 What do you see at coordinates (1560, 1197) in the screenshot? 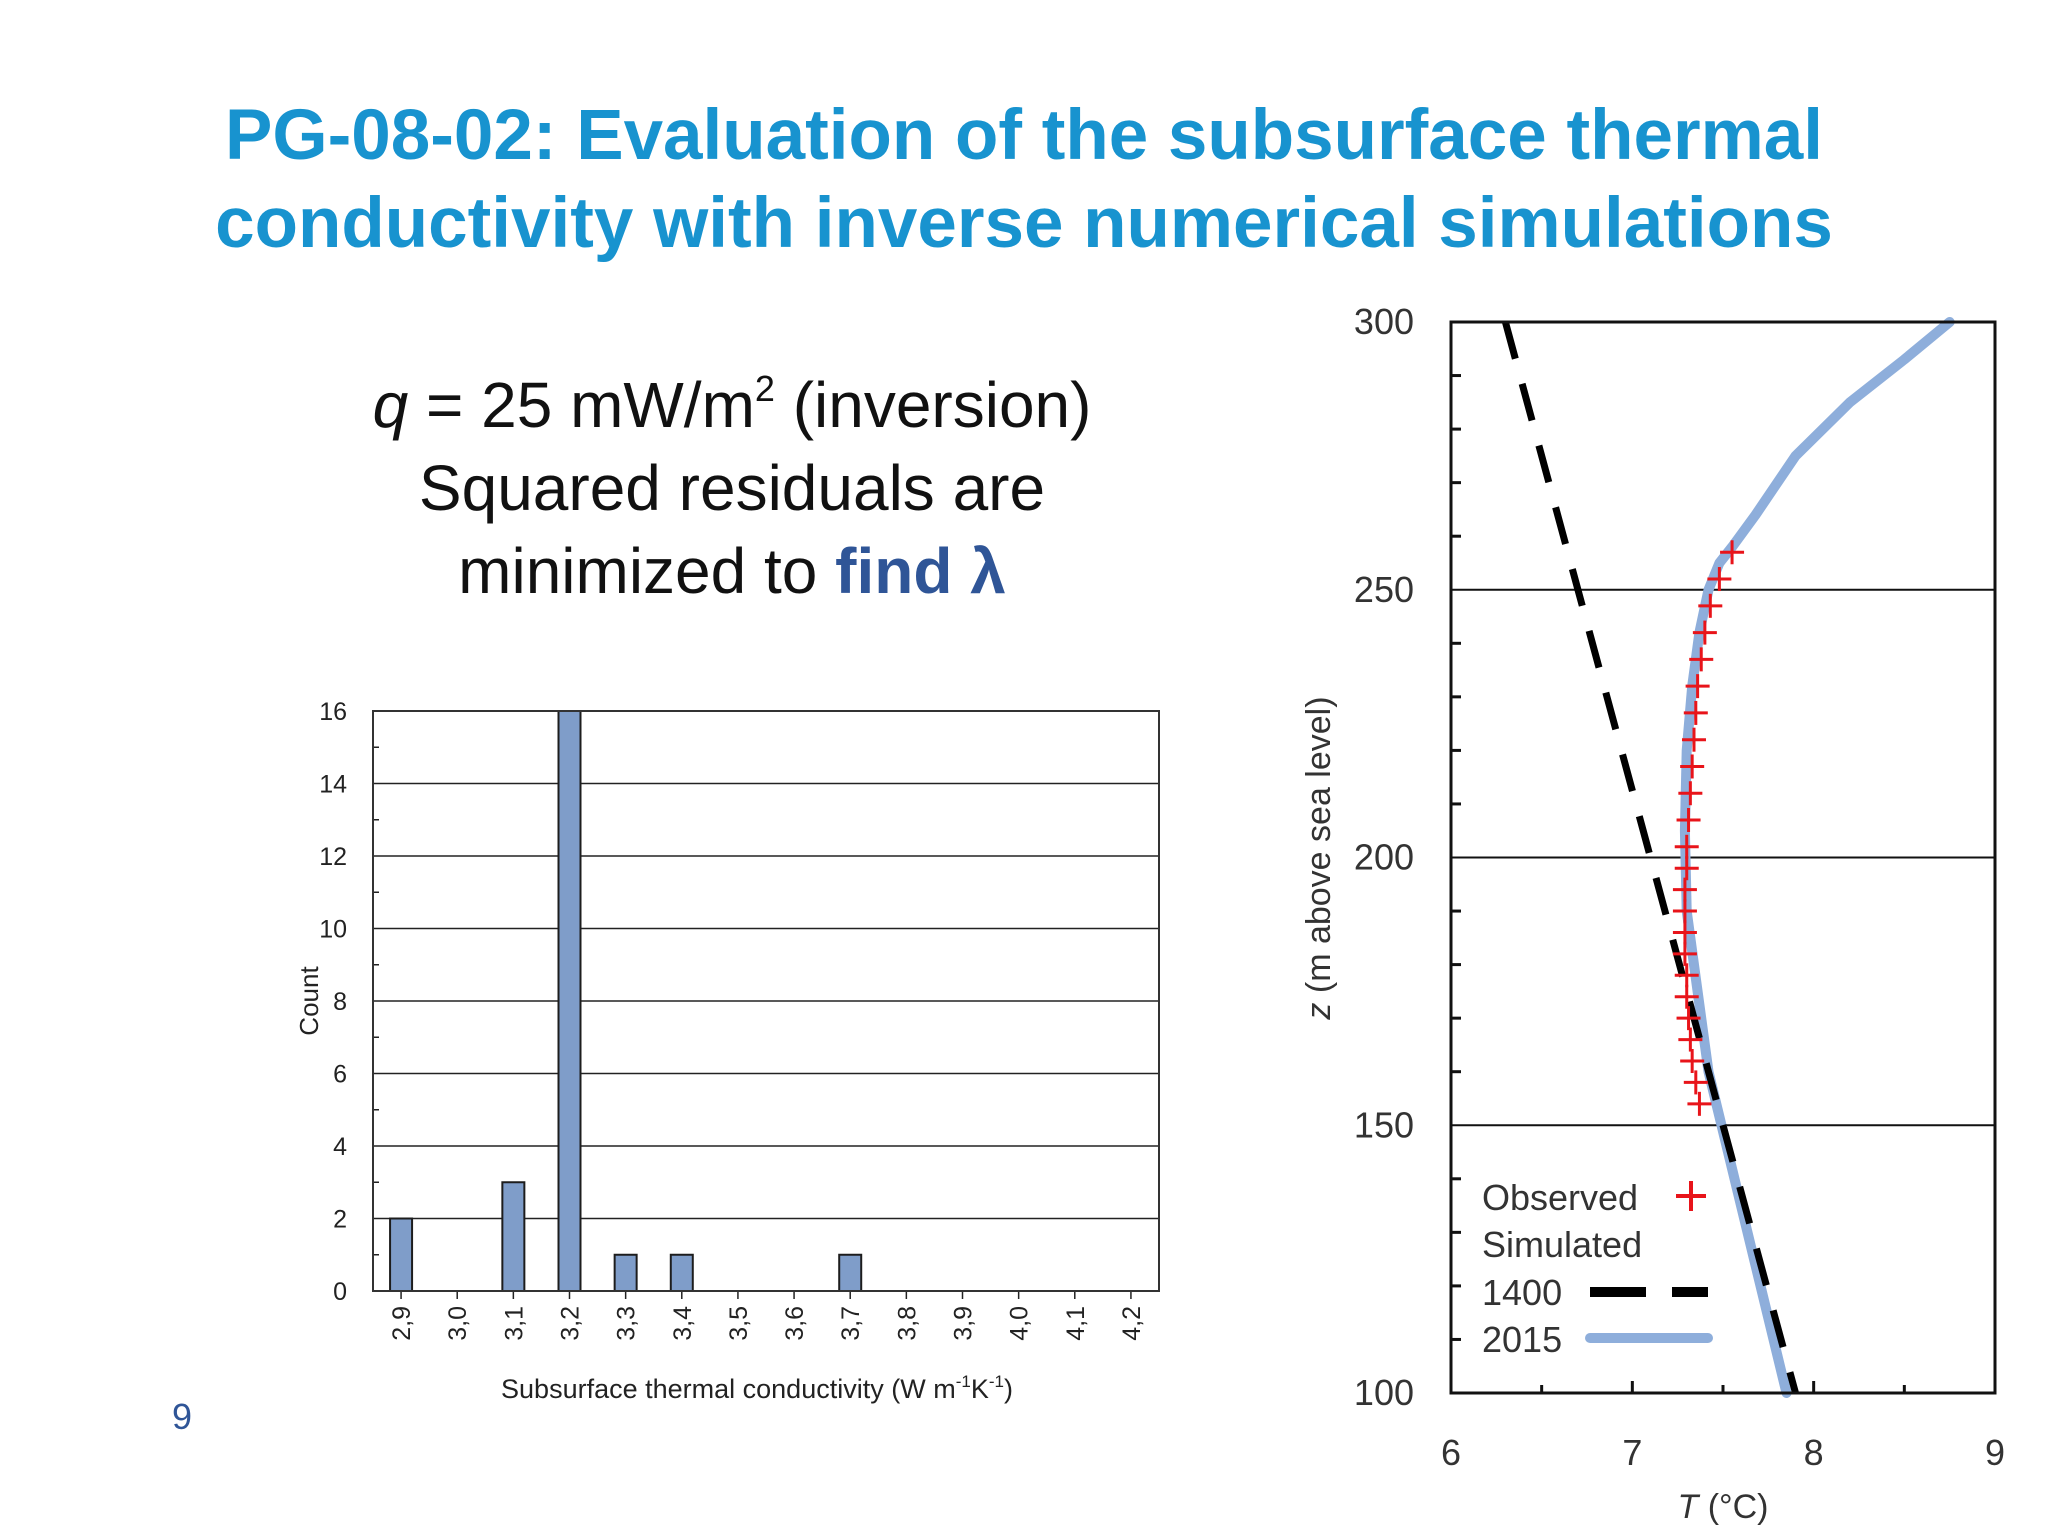
I see `legend-observed-label: Observed` at bounding box center [1560, 1197].